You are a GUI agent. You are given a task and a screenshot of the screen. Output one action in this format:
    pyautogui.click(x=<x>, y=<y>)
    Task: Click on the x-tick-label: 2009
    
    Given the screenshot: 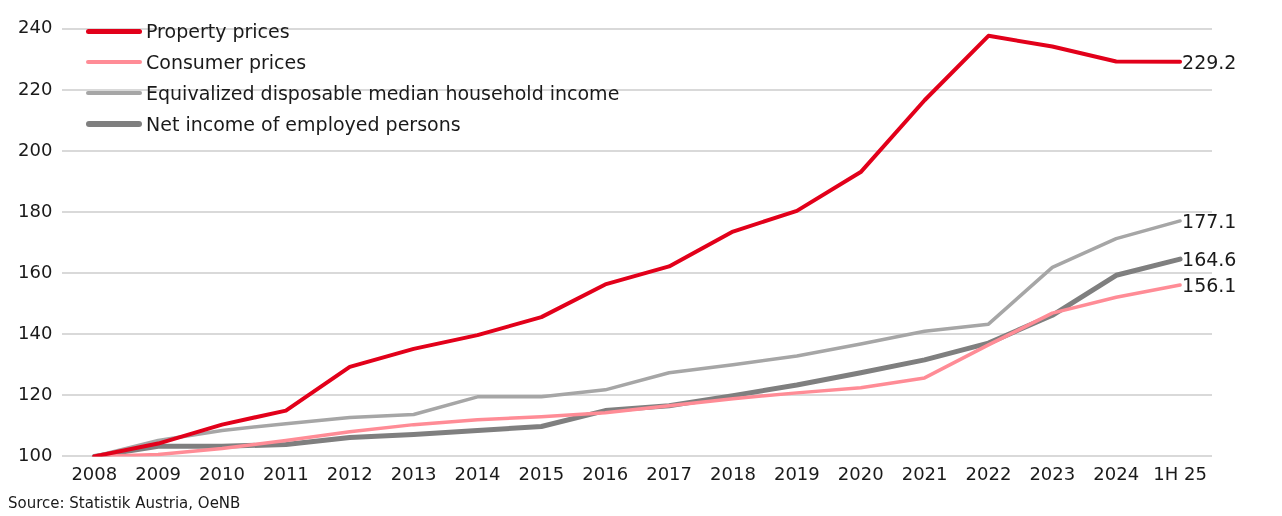 What is the action you would take?
    pyautogui.click(x=158, y=473)
    